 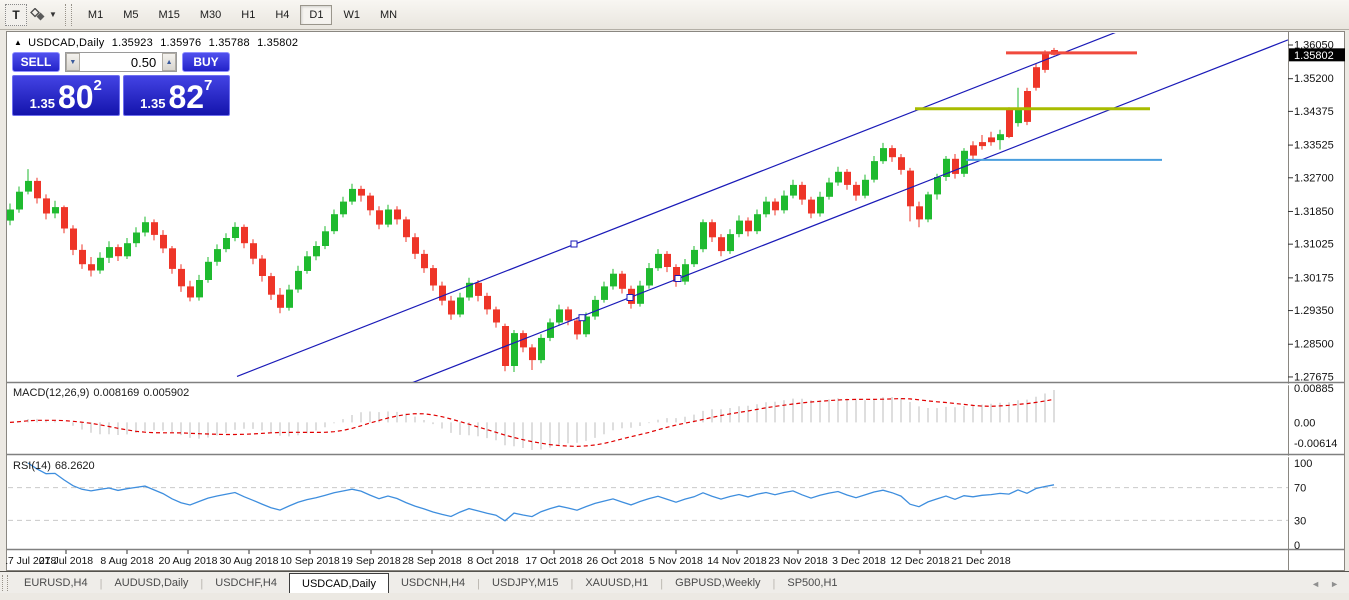 I want to click on timeframe-button-m5: M5, so click(x=130, y=15).